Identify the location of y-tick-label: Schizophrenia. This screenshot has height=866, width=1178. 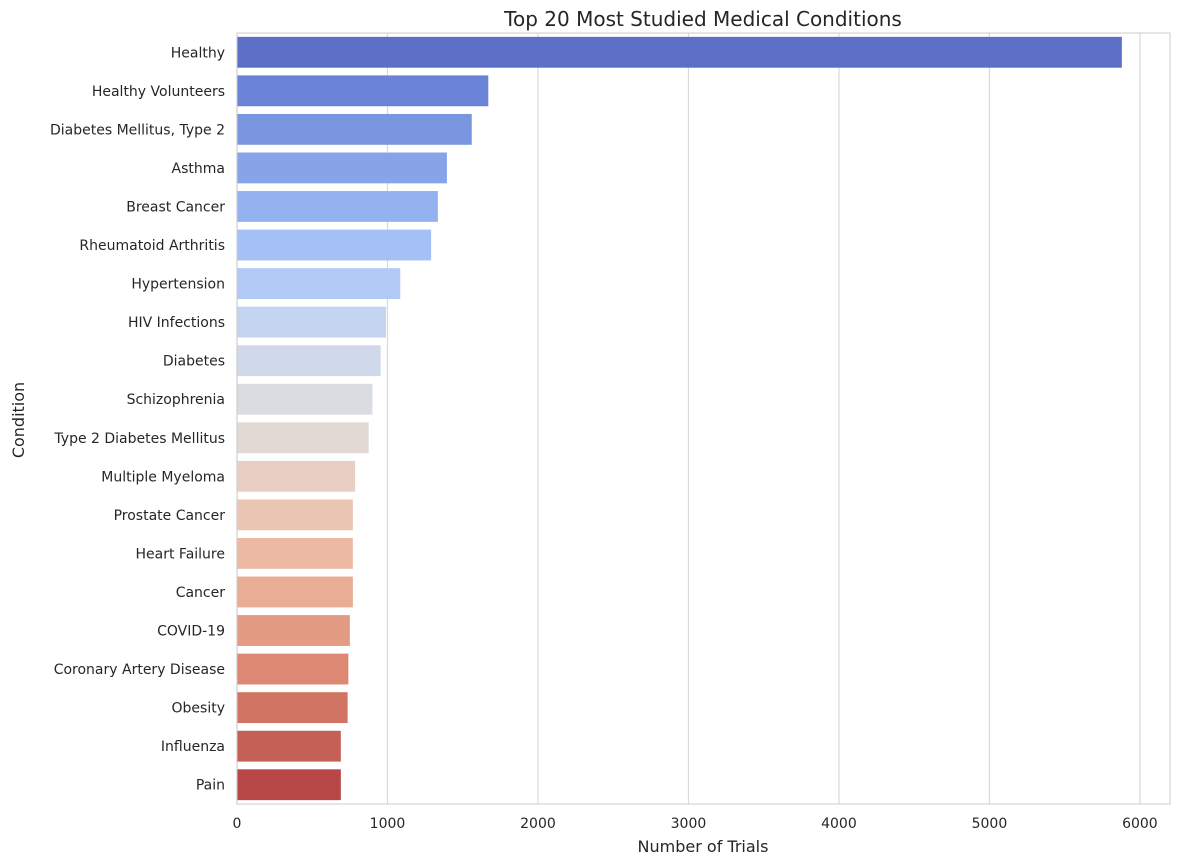
(176, 400).